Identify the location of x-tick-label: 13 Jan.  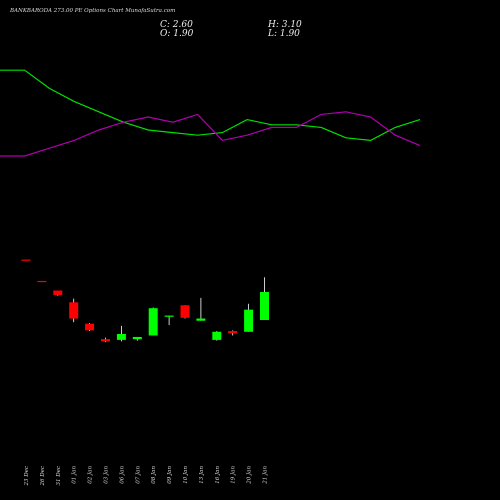
(202, 475).